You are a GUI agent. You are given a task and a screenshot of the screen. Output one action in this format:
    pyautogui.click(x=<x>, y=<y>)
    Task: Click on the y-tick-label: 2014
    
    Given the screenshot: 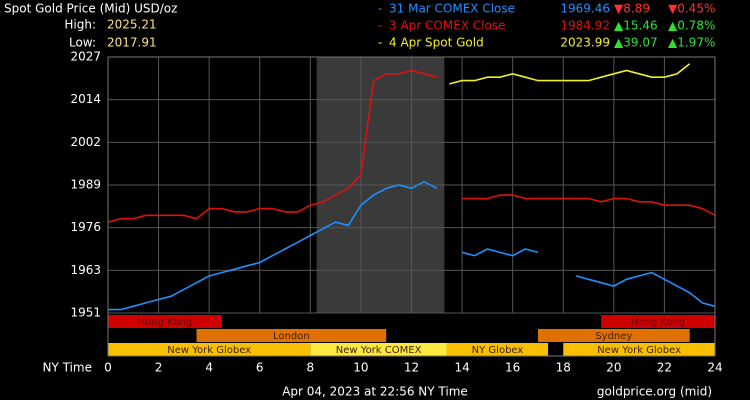 What is the action you would take?
    pyautogui.click(x=85, y=99)
    